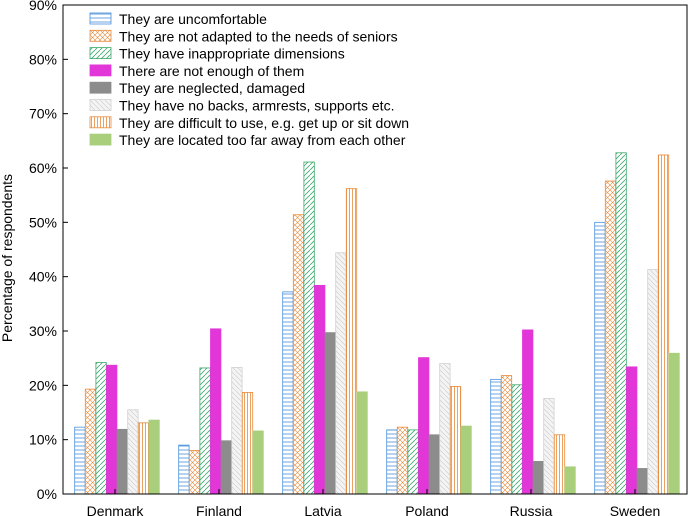 The width and height of the screenshot is (700, 516). I want to click on y-tick-label: 10%, so click(43, 440).